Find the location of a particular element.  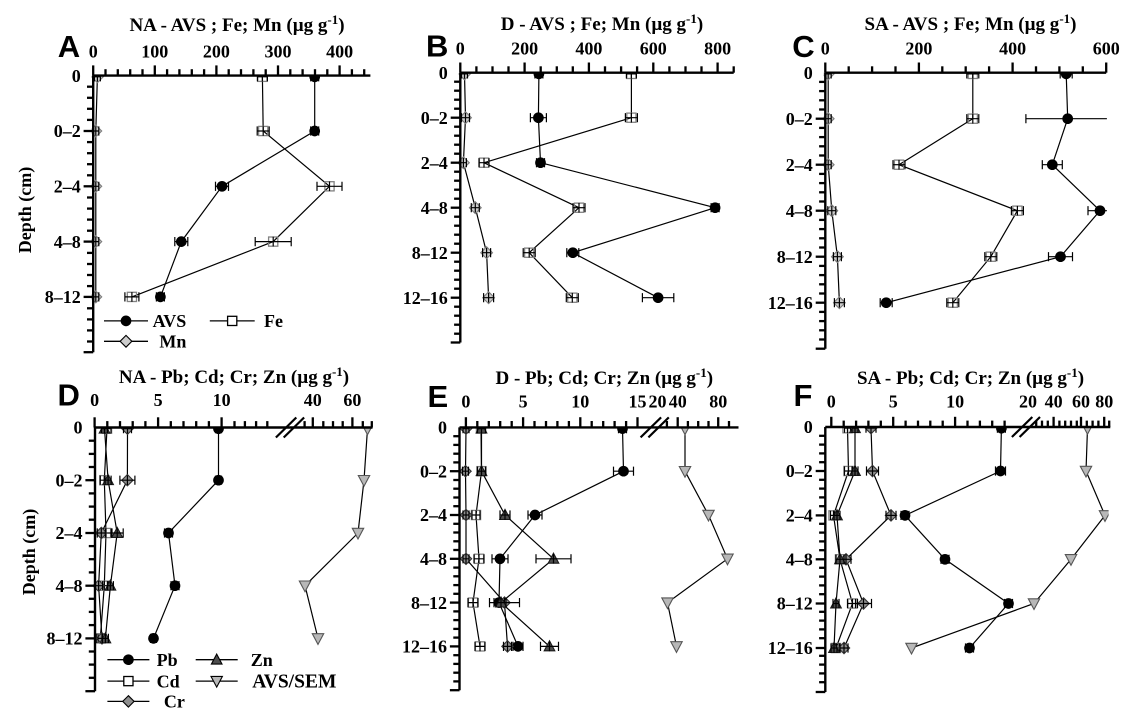

svg-text: Cr is located at coordinates (174, 702).